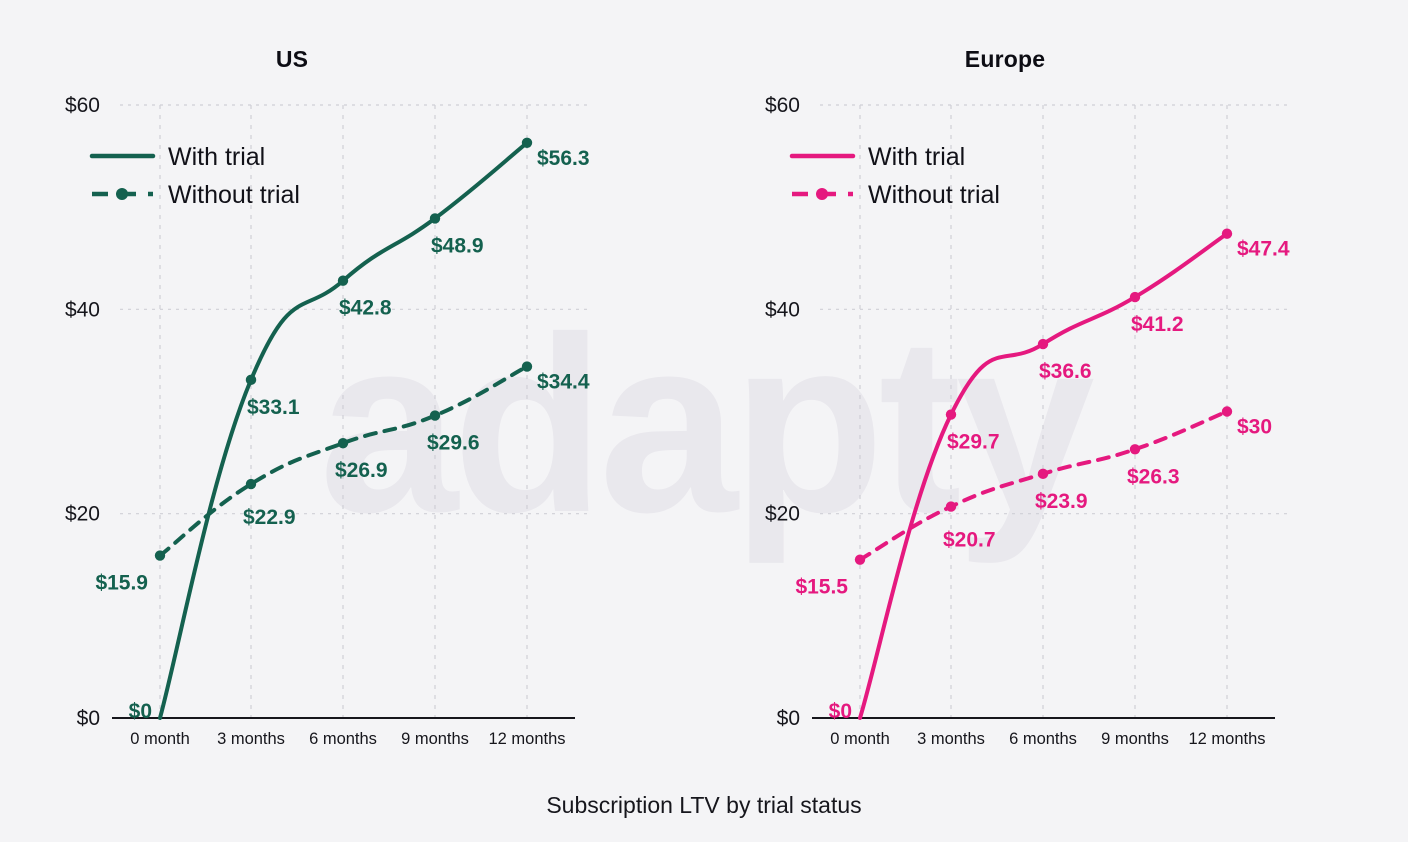  I want to click on figure-caption: Subscription LTV by trial status, so click(704, 805).